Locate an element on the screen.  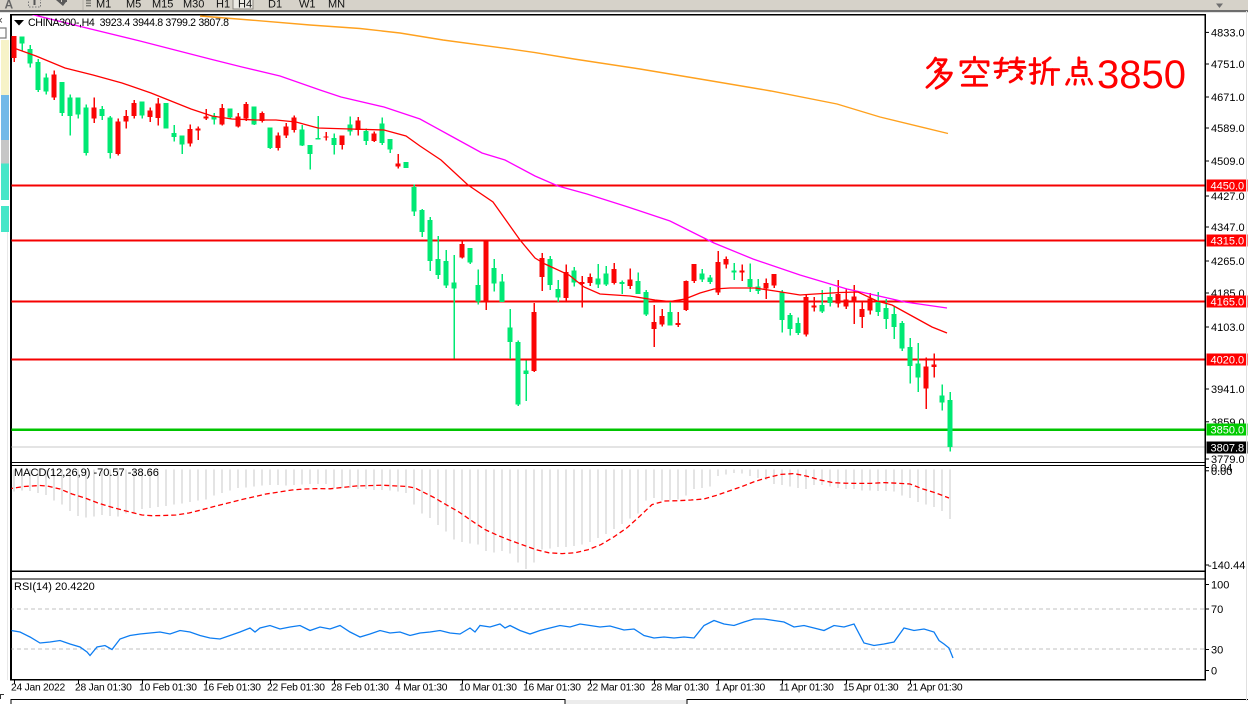
svg-text: 4265.0 is located at coordinates (1228, 262).